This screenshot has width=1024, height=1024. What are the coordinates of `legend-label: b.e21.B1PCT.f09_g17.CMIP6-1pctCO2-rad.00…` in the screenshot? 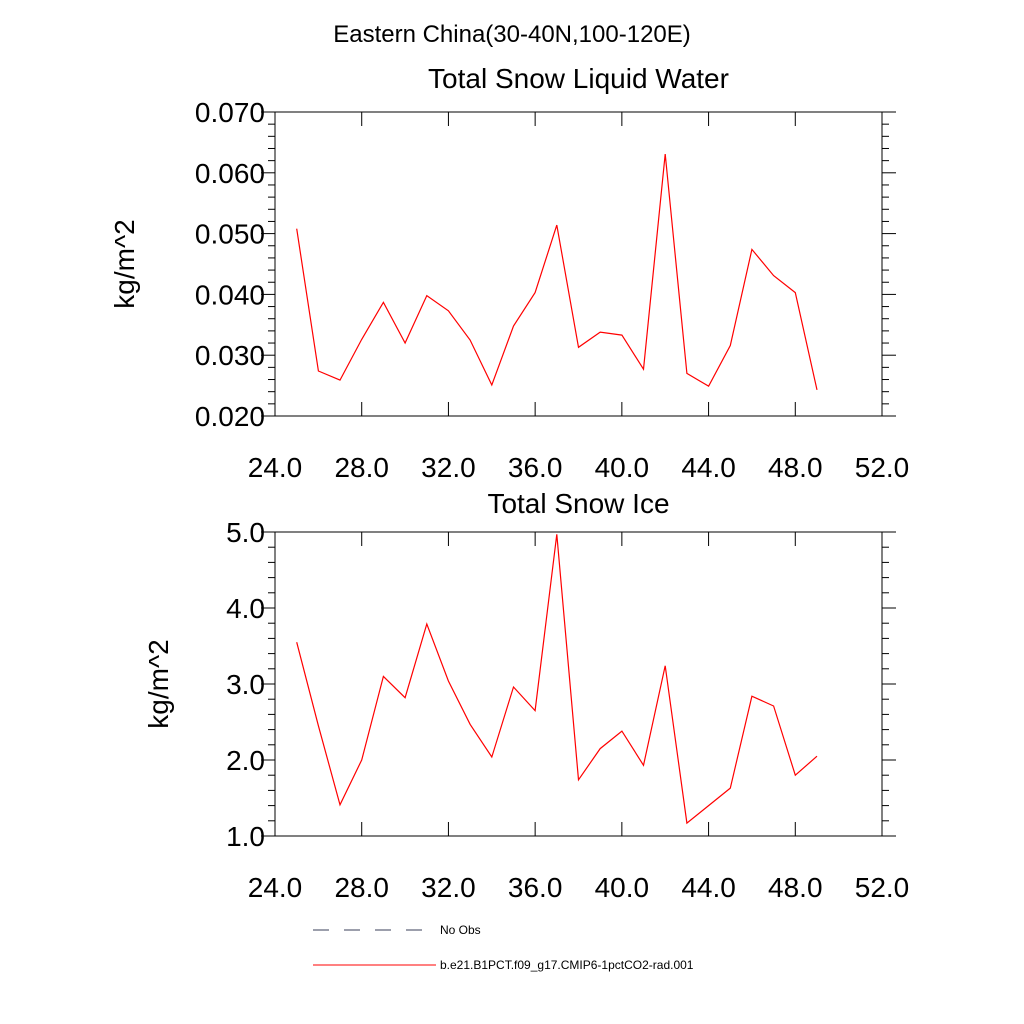 It's located at (567, 965).